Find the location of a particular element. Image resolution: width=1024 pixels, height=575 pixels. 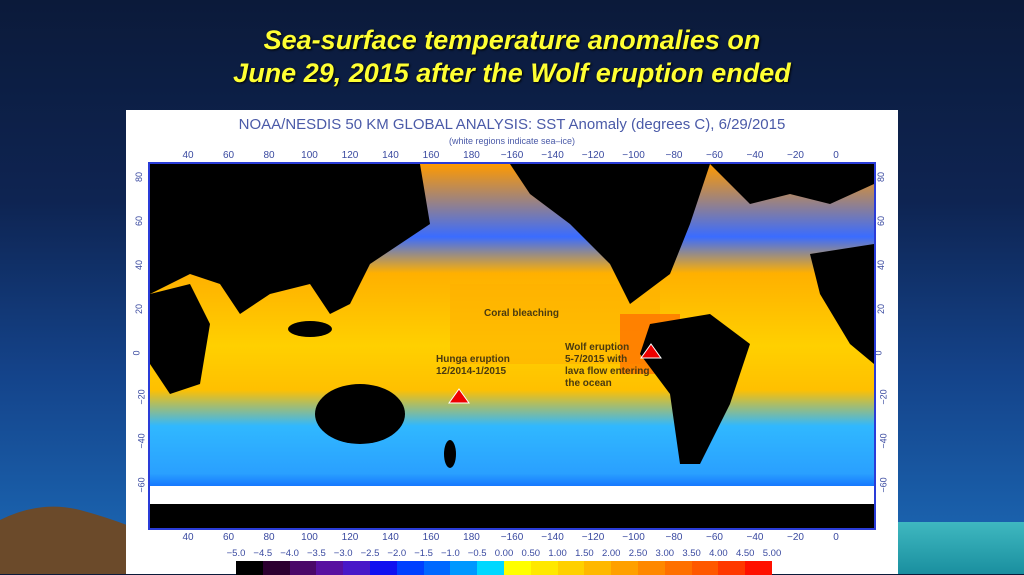

longitude-label-bottom: 40 is located at coordinates (188, 537).